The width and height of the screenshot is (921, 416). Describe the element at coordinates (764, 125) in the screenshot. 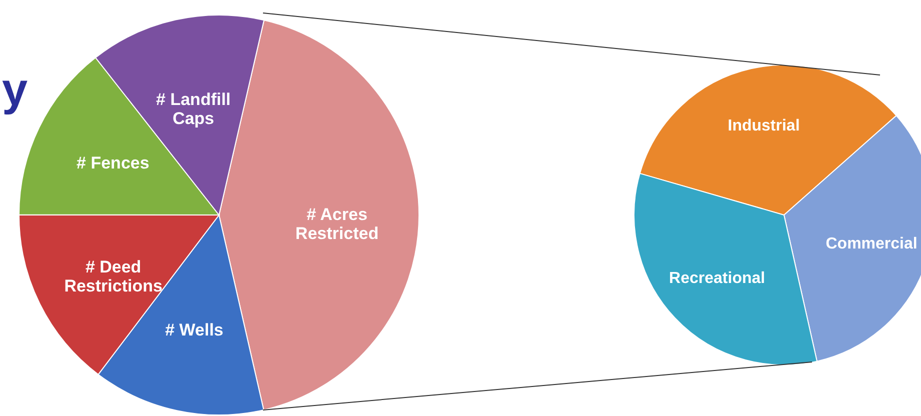

I see `slice-label: Industrial` at that location.